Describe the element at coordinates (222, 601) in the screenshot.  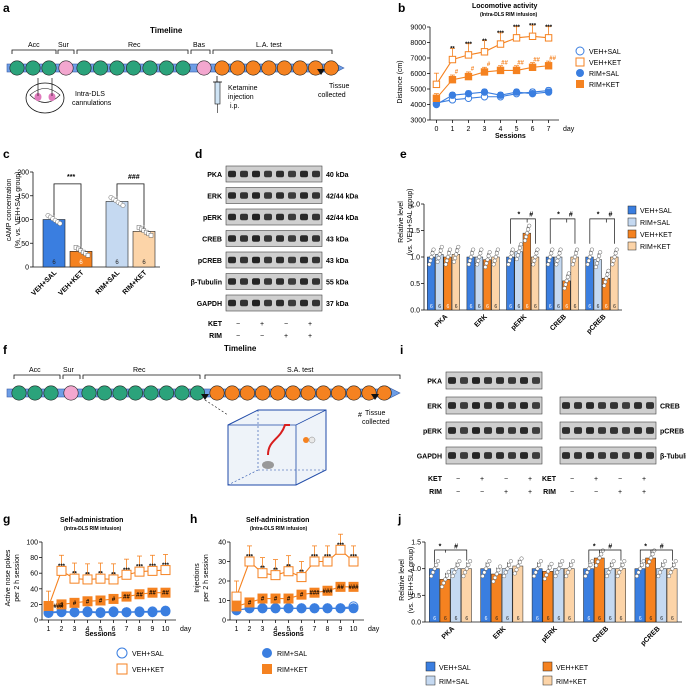
I see `y-tick-label: 10` at that location.